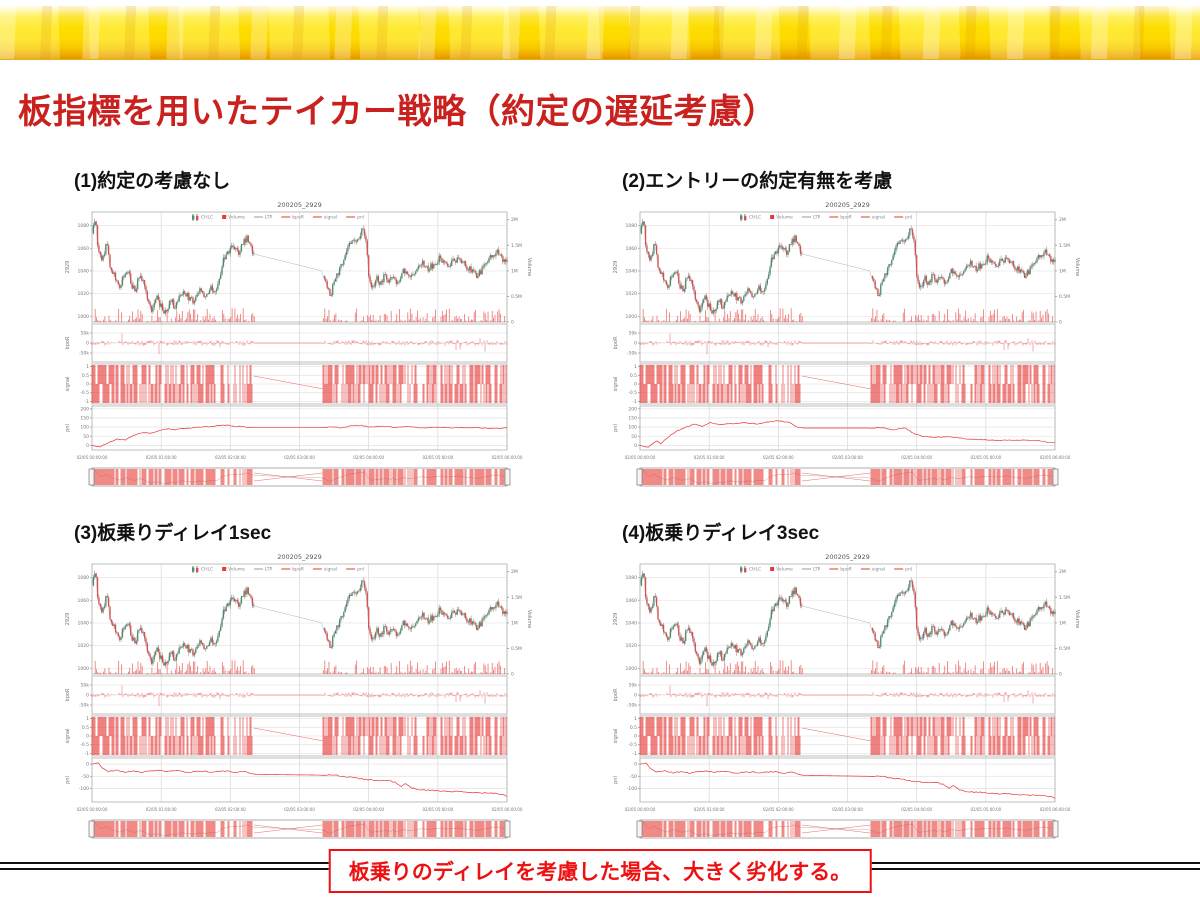 The image size is (1200, 913). I want to click on panel-label-2: (2)エントリーの約定有無を考慮, so click(757, 181).